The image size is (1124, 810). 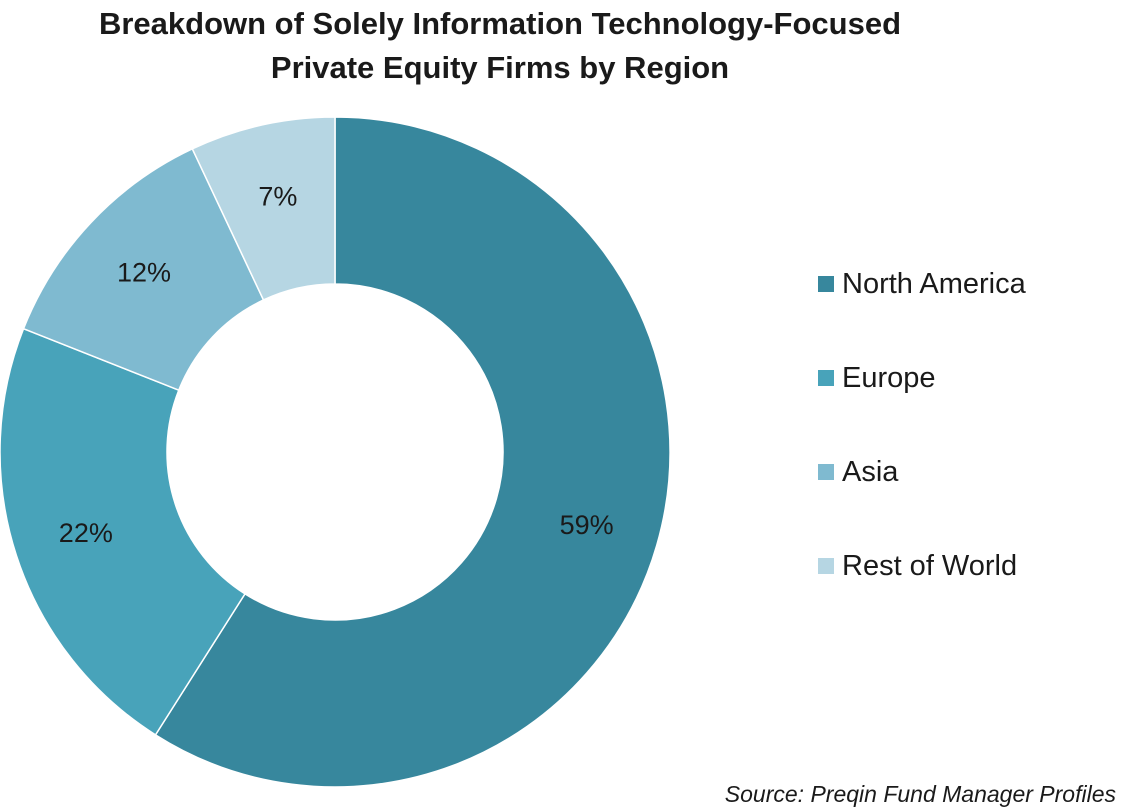 What do you see at coordinates (934, 283) in the screenshot?
I see `legend-label-north-america: North America` at bounding box center [934, 283].